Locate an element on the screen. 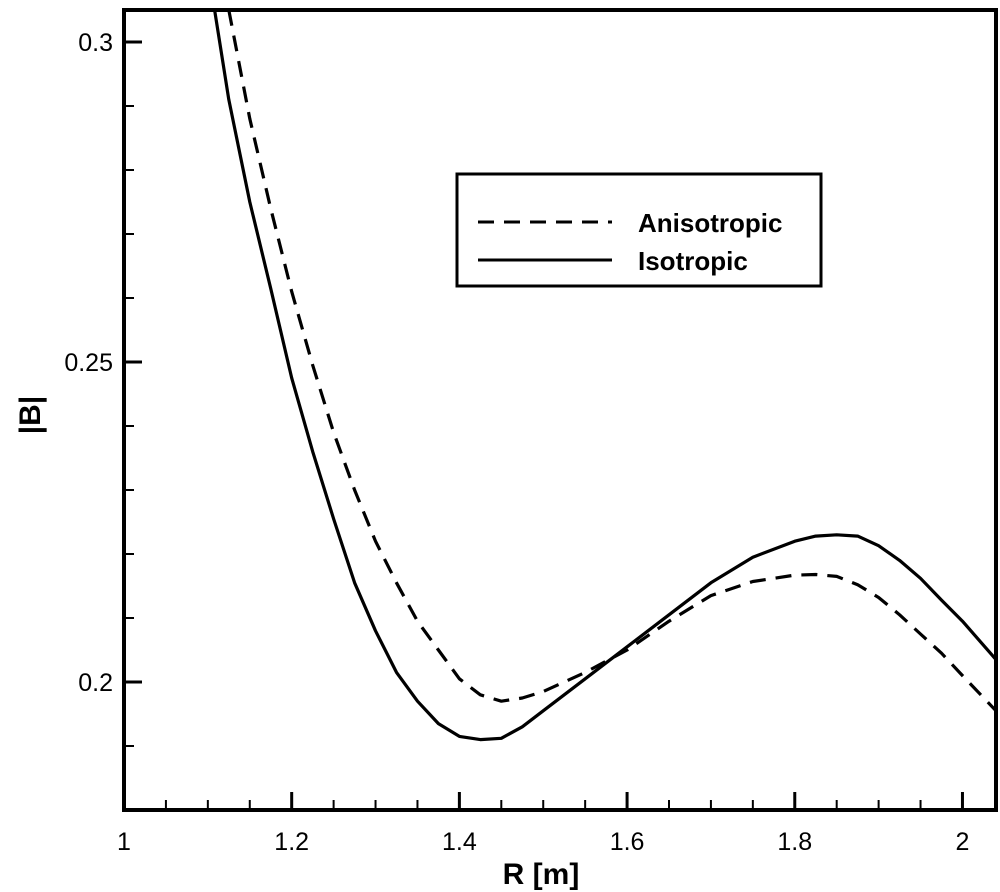  legend-box is located at coordinates (639, 230).